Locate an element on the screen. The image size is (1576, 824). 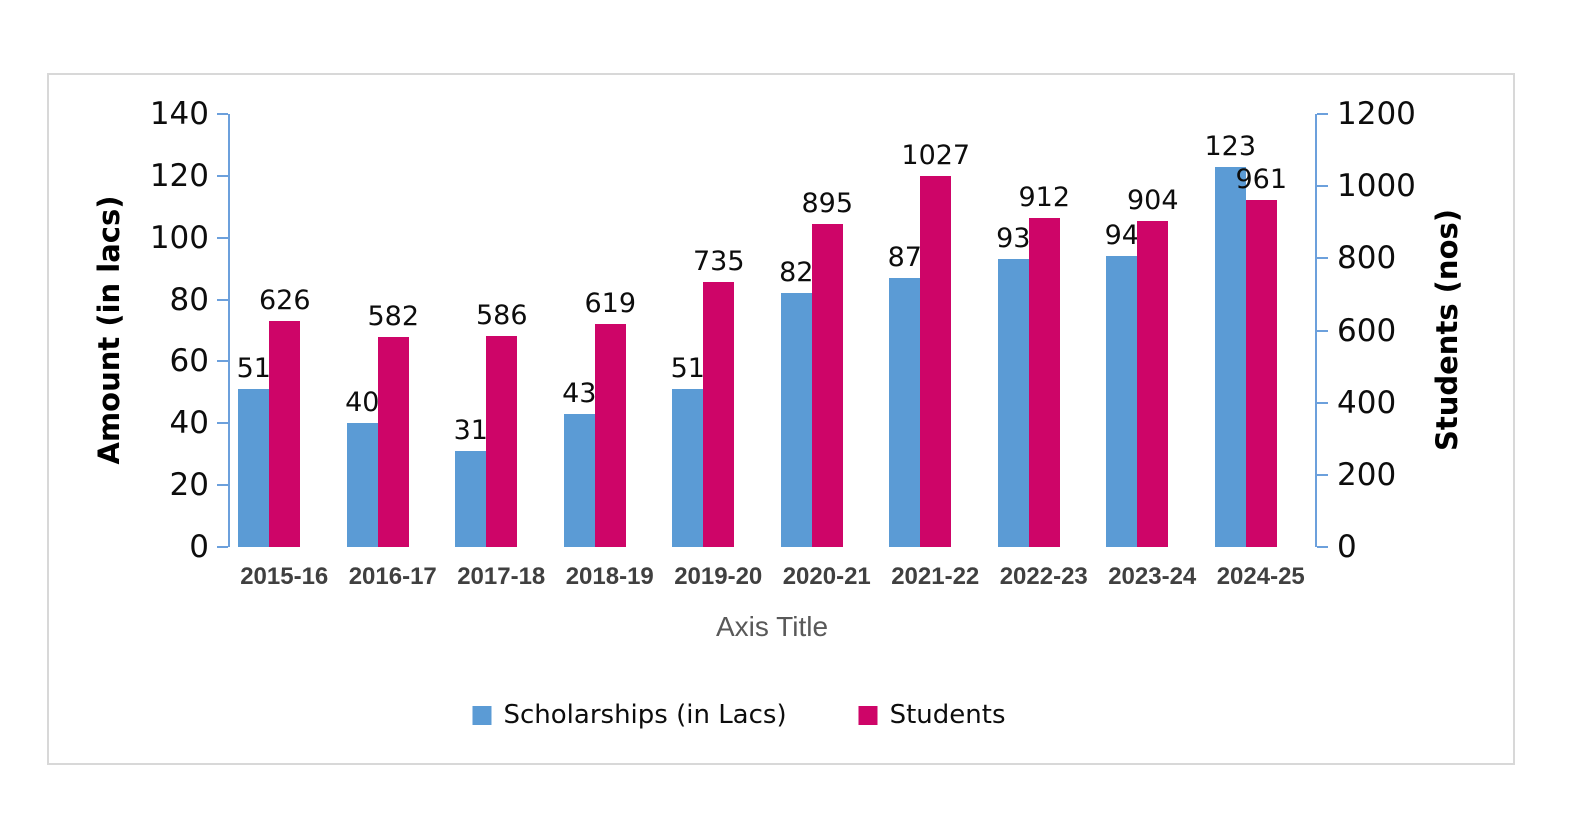
right-axis-tick-label: 400 is located at coordinates (1367, 402).